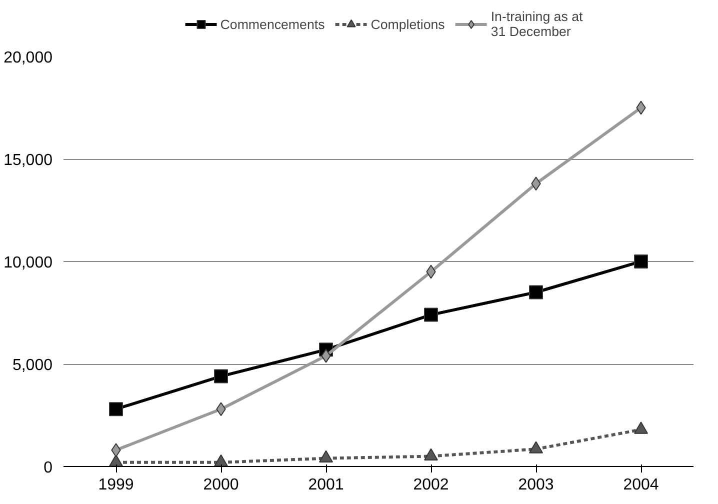 The height and width of the screenshot is (504, 718). What do you see at coordinates (28, 58) in the screenshot?
I see `y-tick-label: 20,000` at bounding box center [28, 58].